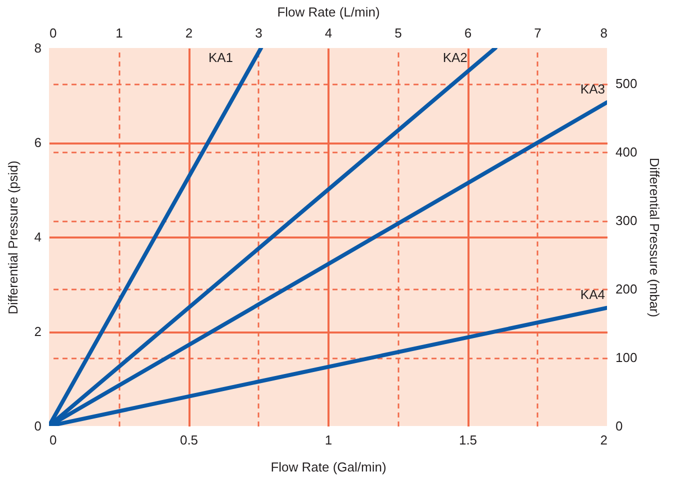 The width and height of the screenshot is (675, 489). Describe the element at coordinates (38, 331) in the screenshot. I see `y-tick-label: 2` at that location.